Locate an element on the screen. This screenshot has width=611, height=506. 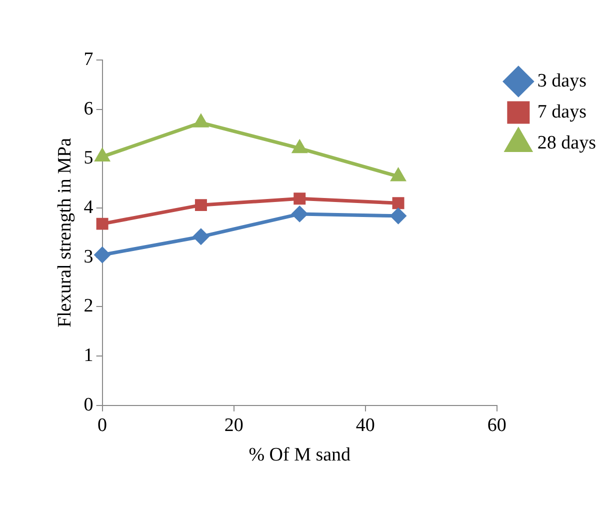
legend-label: 7 days is located at coordinates (561, 111).